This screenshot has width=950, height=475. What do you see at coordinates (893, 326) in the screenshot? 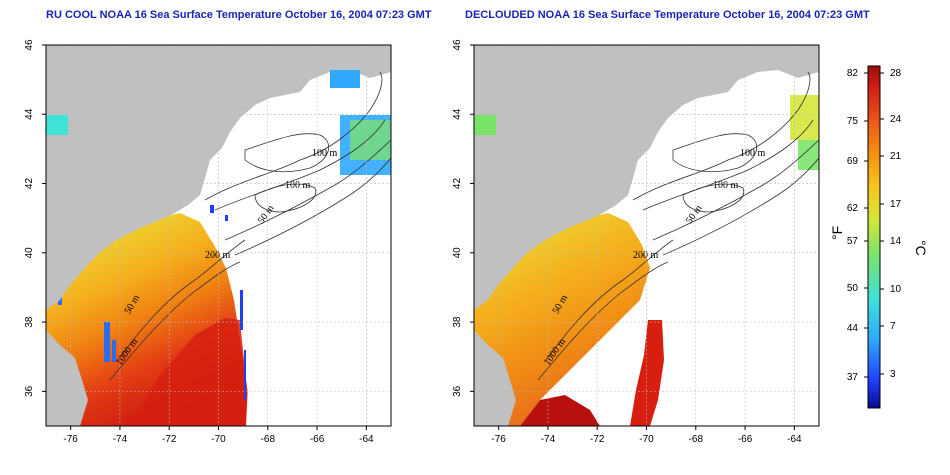
I see `celsius-tick-label: 7` at bounding box center [893, 326].